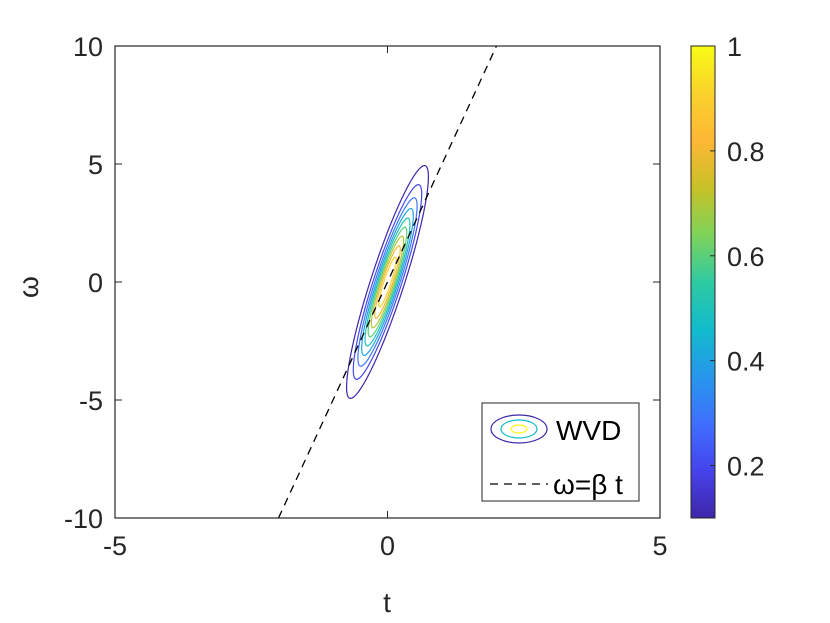  I want to click on y-tick-label: 5, so click(95, 165).